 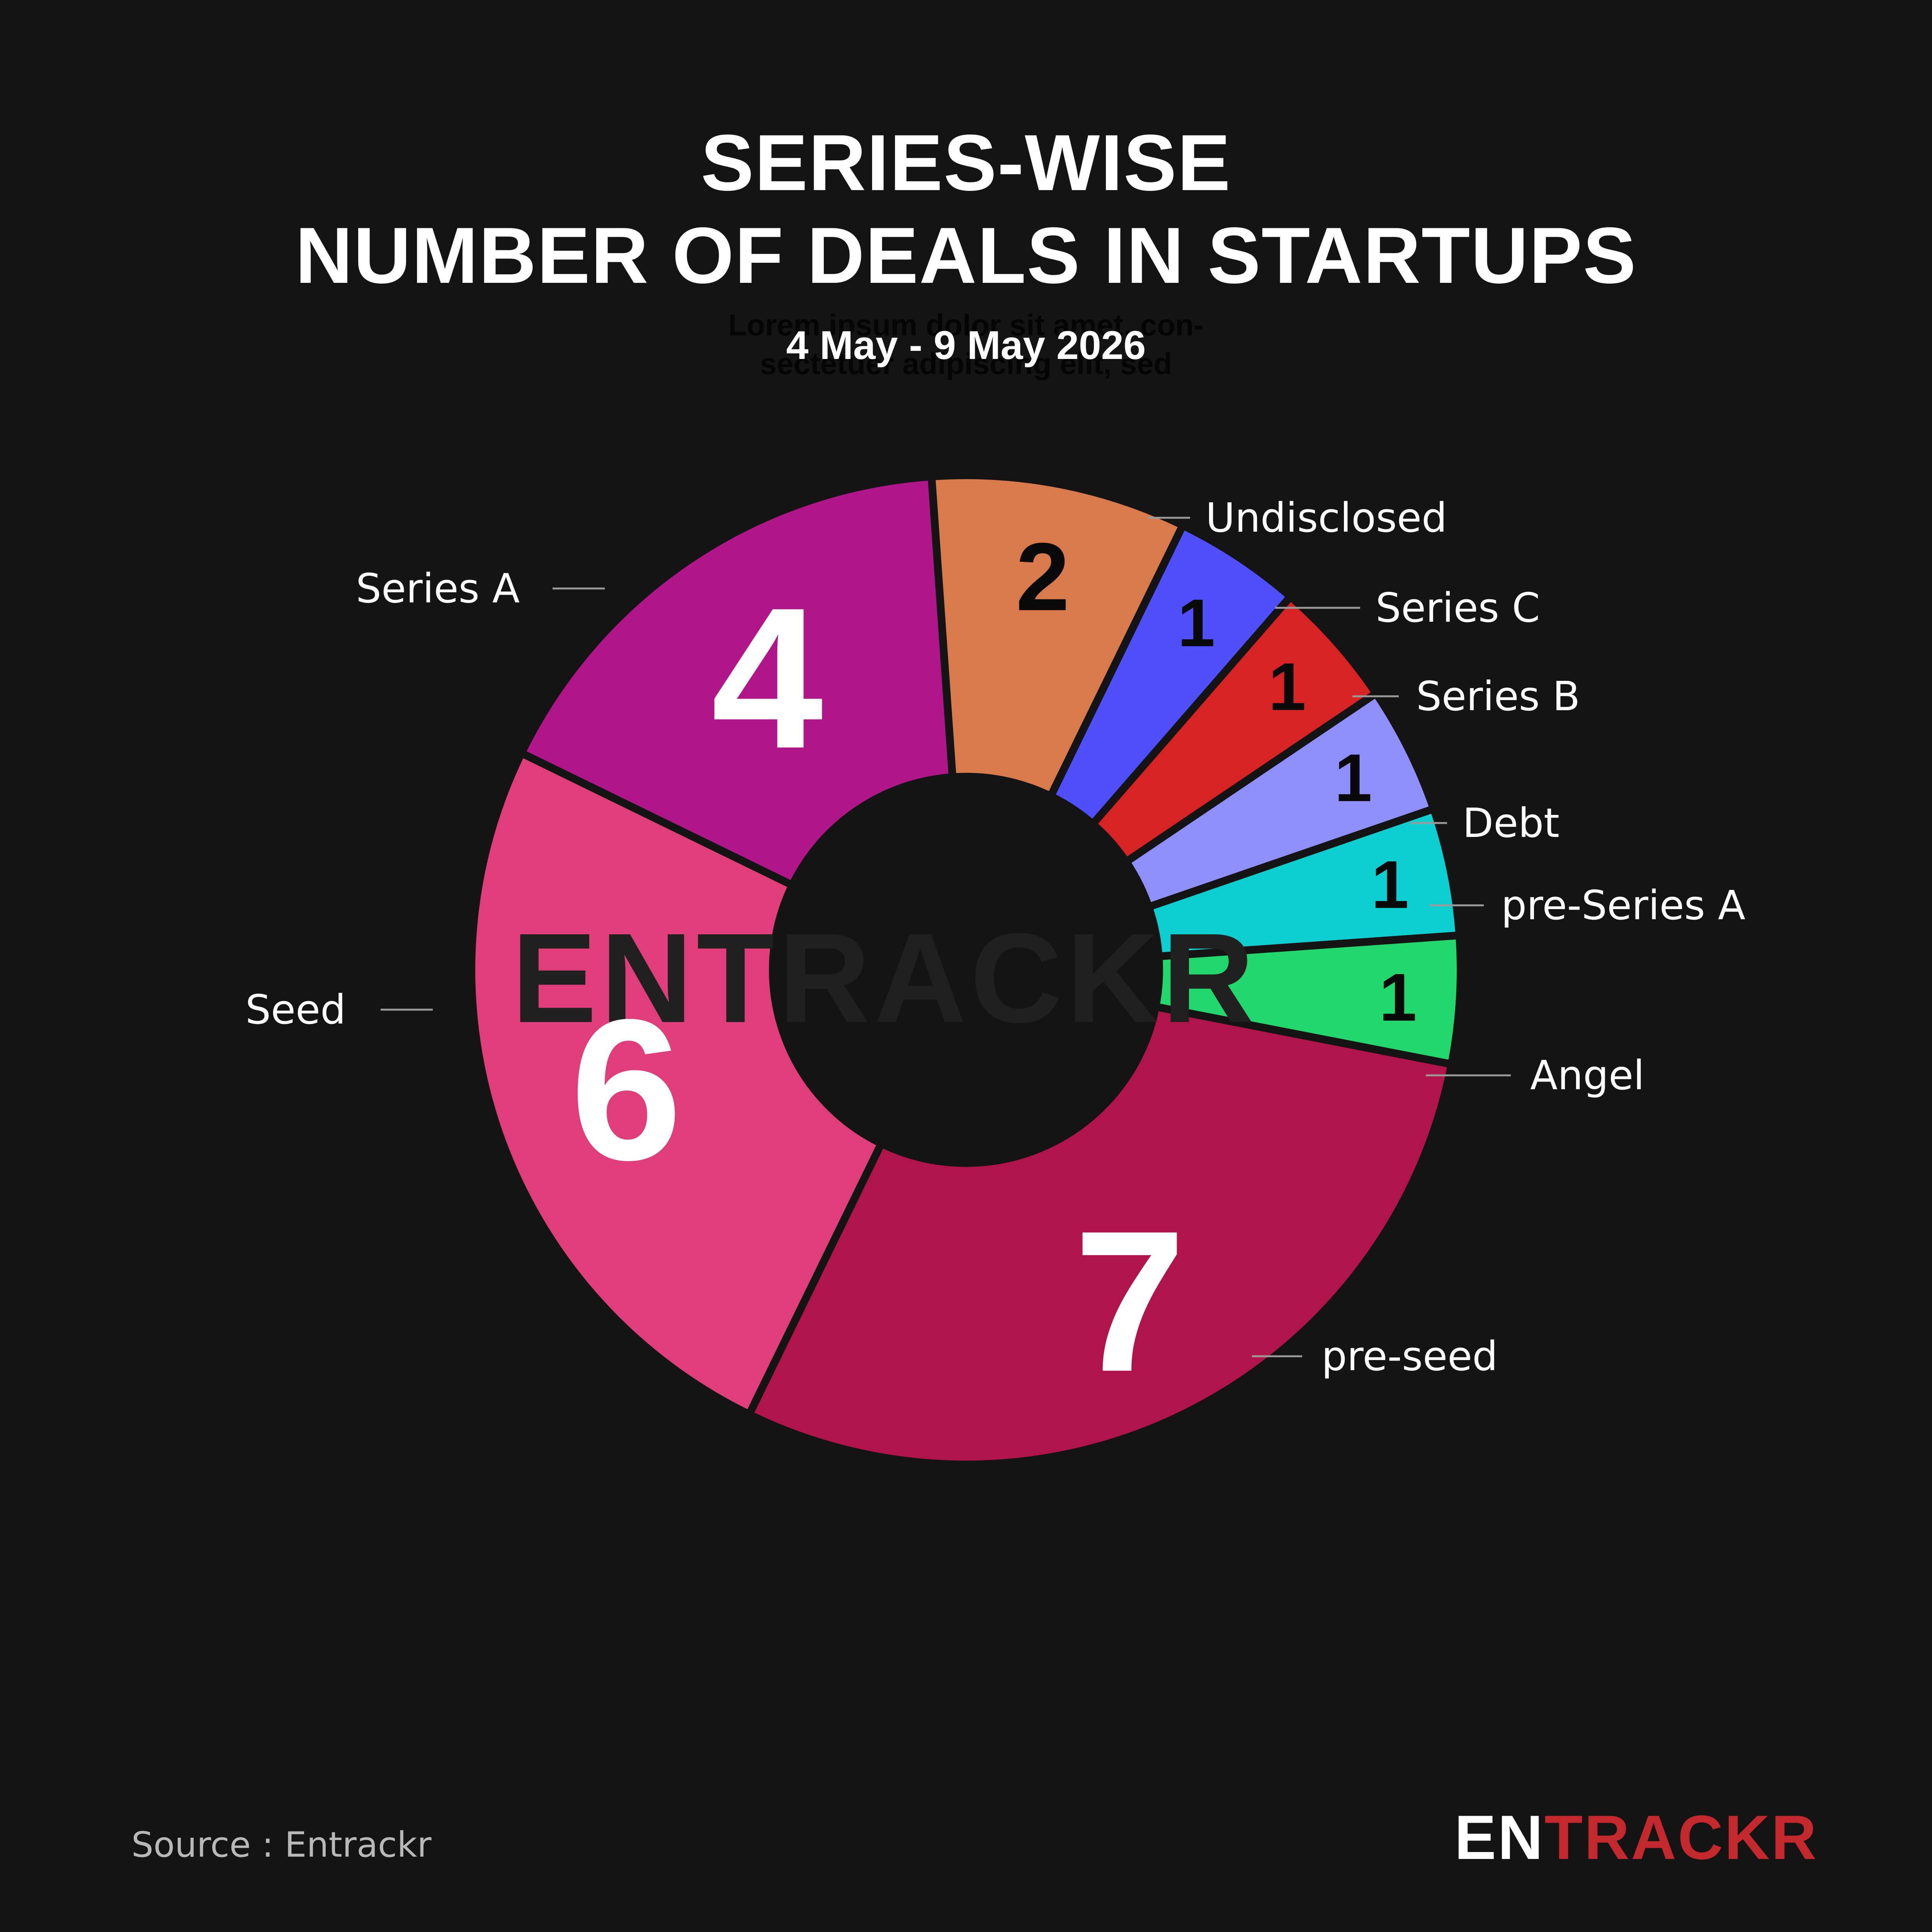 I want to click on value-label-series-b: 1, so click(x=1288, y=687).